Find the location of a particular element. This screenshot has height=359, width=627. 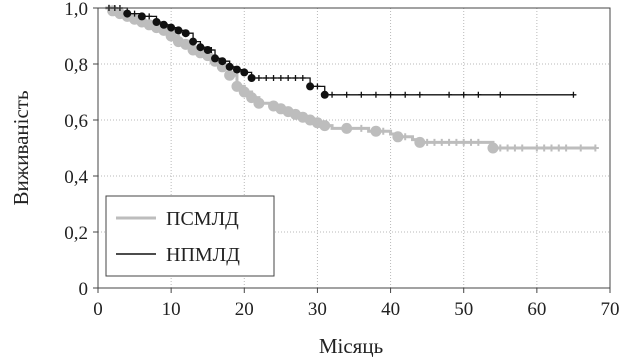

x-tick-label: 30 is located at coordinates (317, 309).